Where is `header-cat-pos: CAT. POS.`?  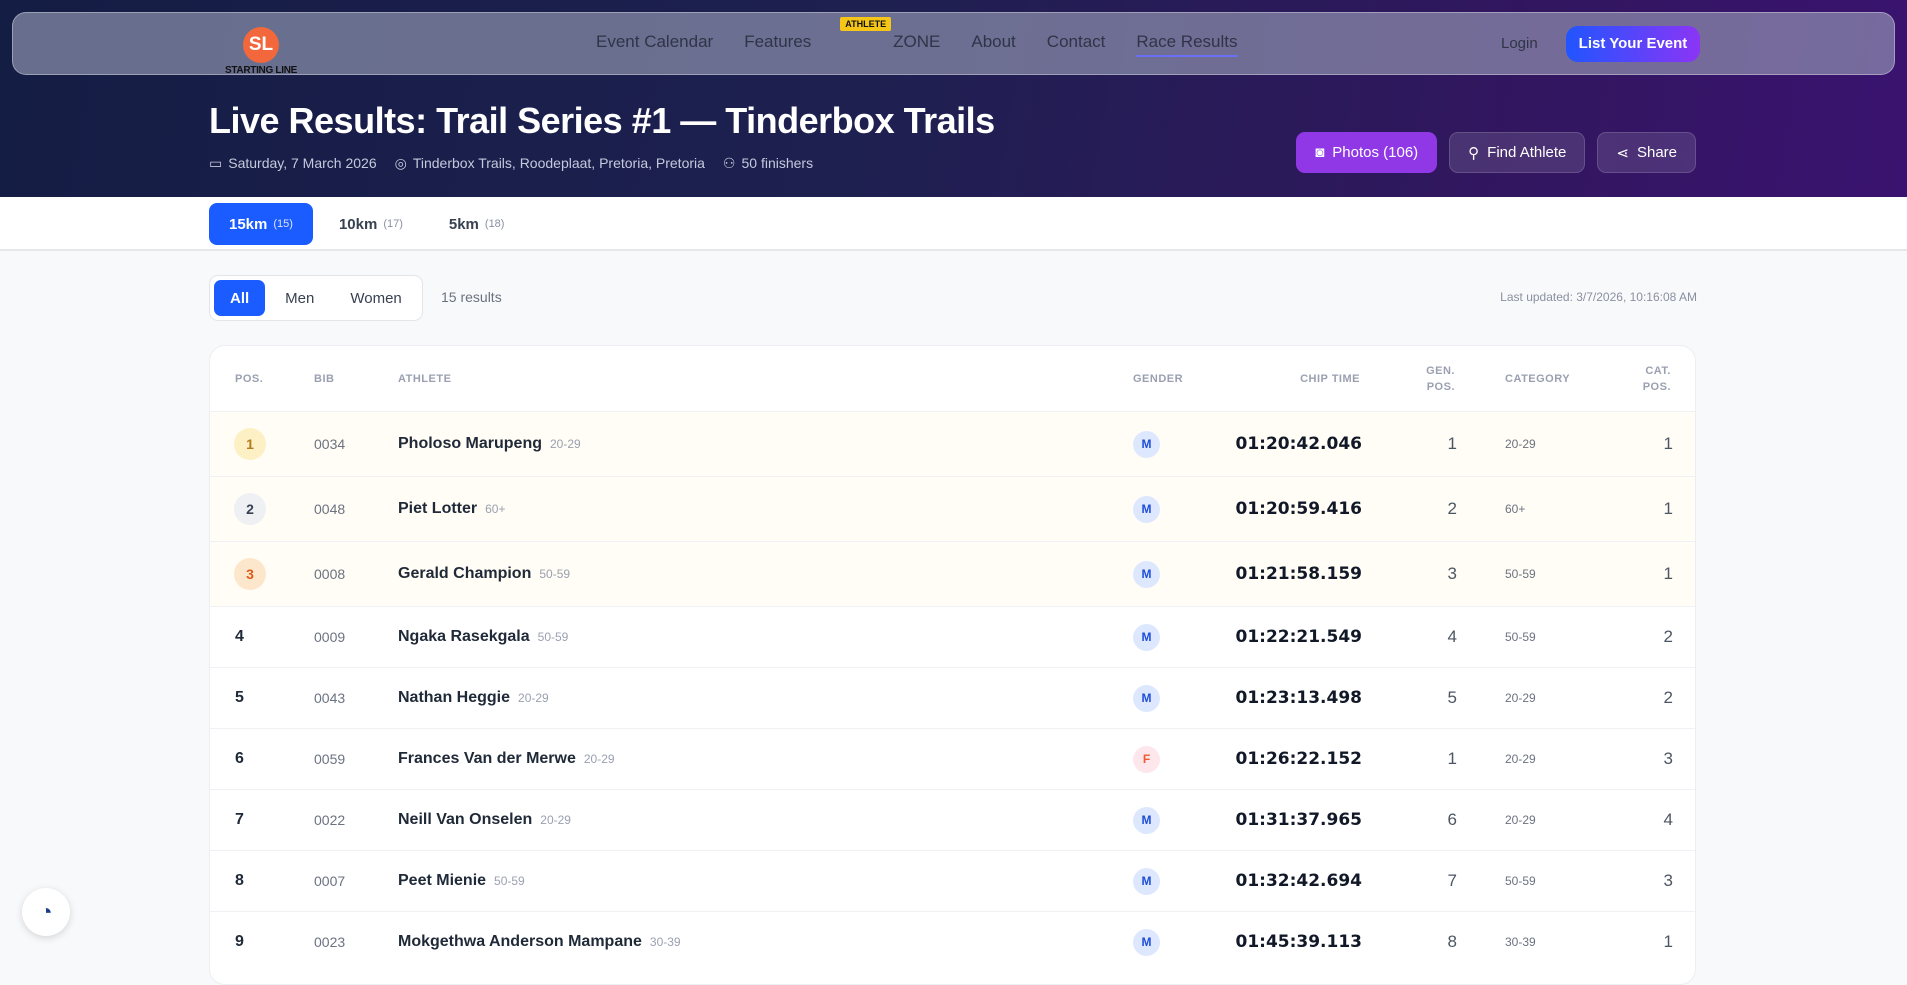
header-cat-pos: CAT. POS. is located at coordinates (1657, 378).